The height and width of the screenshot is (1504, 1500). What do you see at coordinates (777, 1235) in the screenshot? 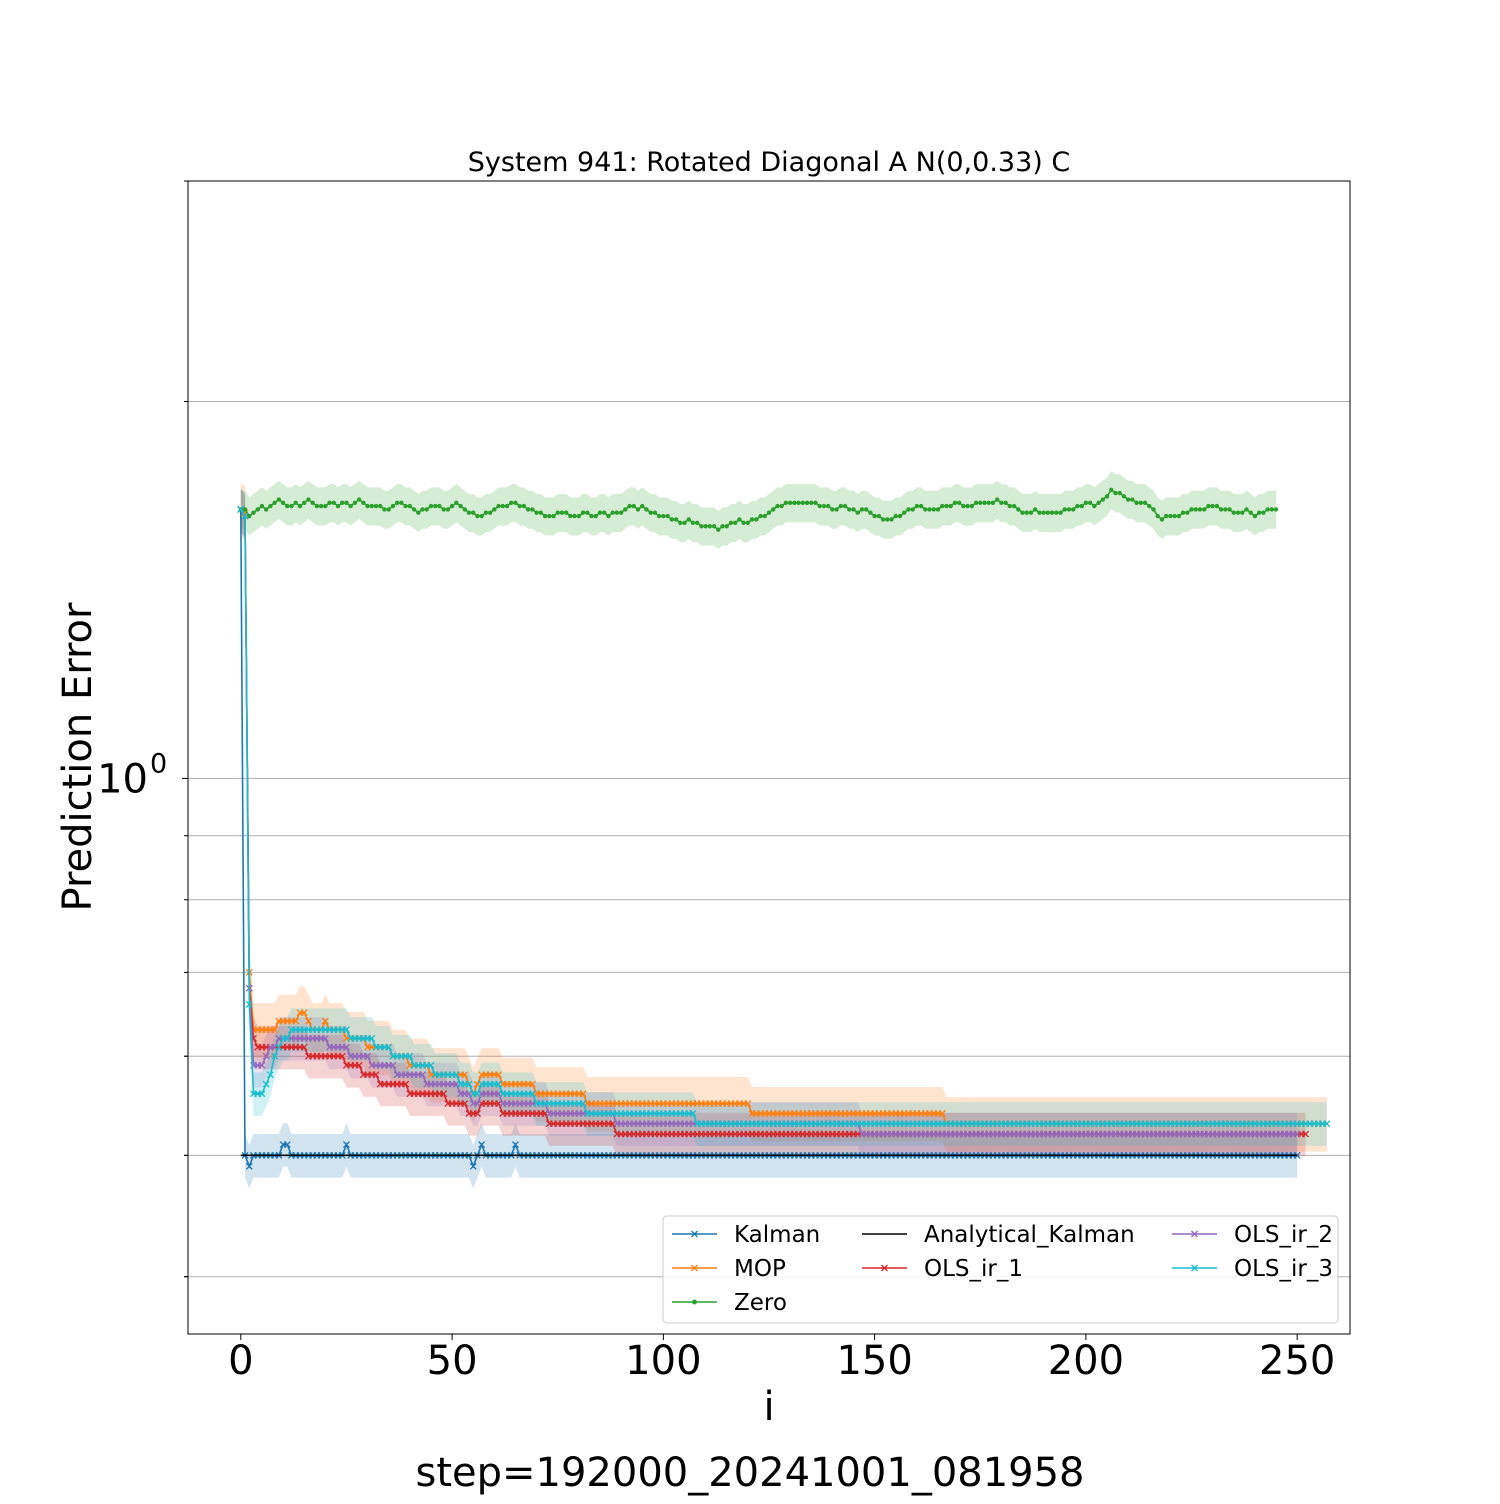
I see `legend-label: Kalman` at bounding box center [777, 1235].